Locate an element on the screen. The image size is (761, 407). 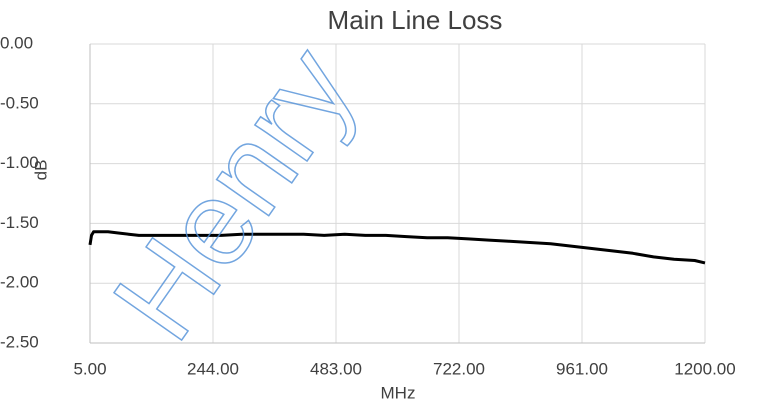
x-tick-label: 483.00 is located at coordinates (336, 368).